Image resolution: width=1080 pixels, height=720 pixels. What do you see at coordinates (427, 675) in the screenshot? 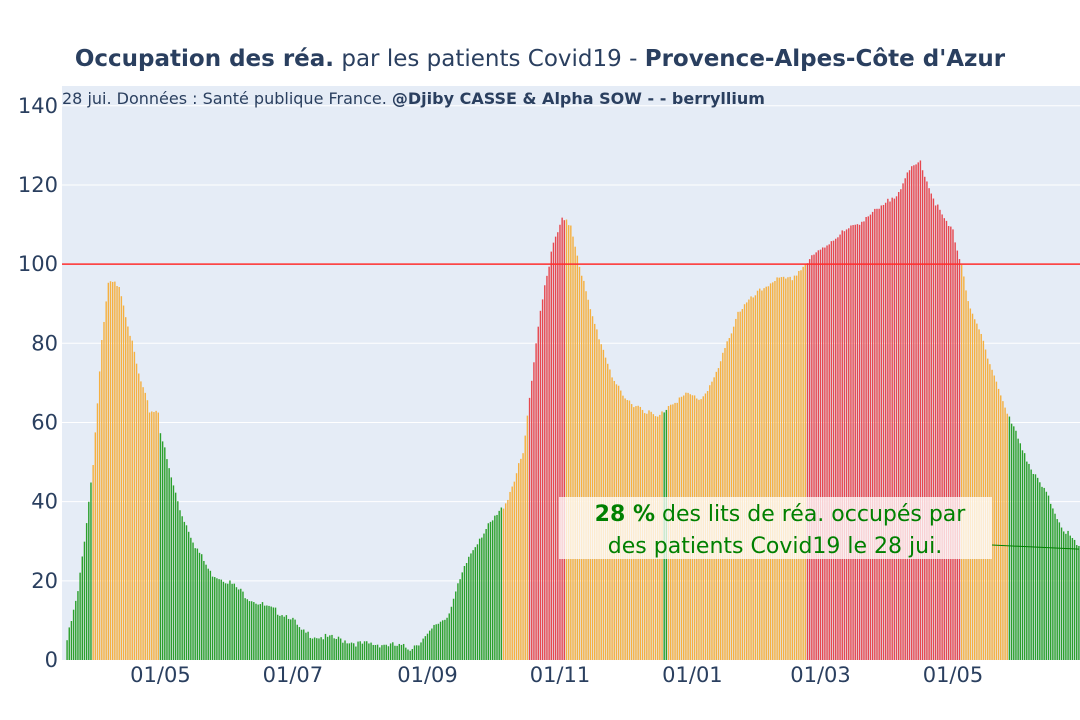
I see `x-tick-label: 01/09` at bounding box center [427, 675].